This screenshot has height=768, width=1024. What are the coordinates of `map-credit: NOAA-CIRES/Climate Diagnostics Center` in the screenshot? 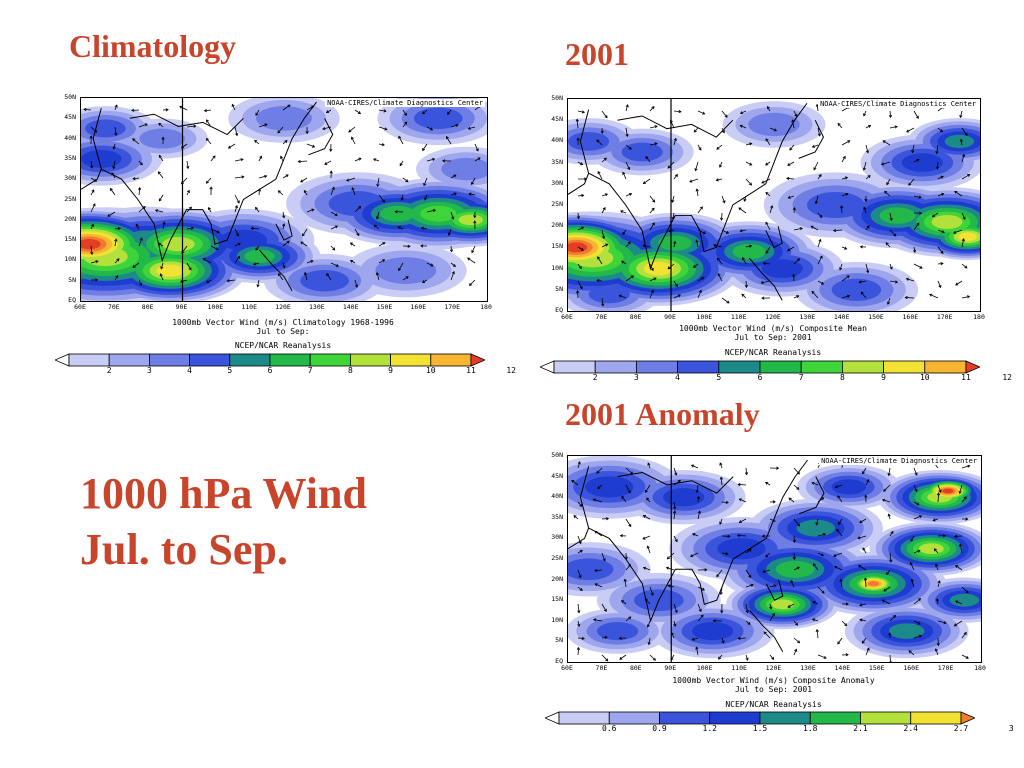 It's located at (898, 104).